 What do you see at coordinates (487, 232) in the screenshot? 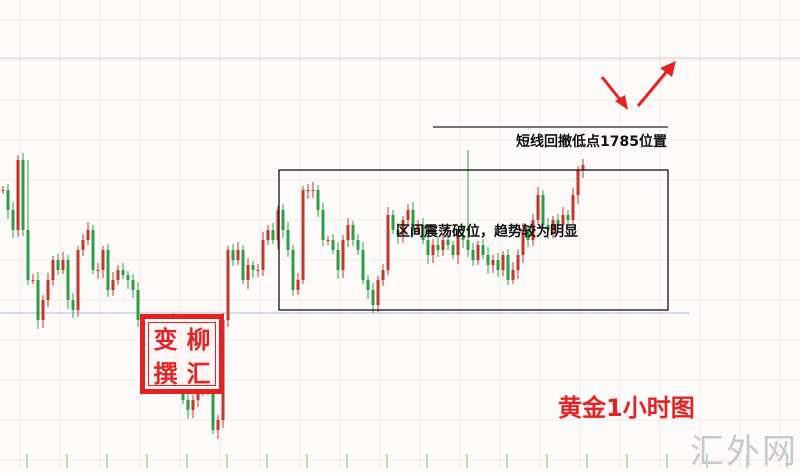
I see `range-annotation: 区间震荡破位，趋势较为明显` at bounding box center [487, 232].